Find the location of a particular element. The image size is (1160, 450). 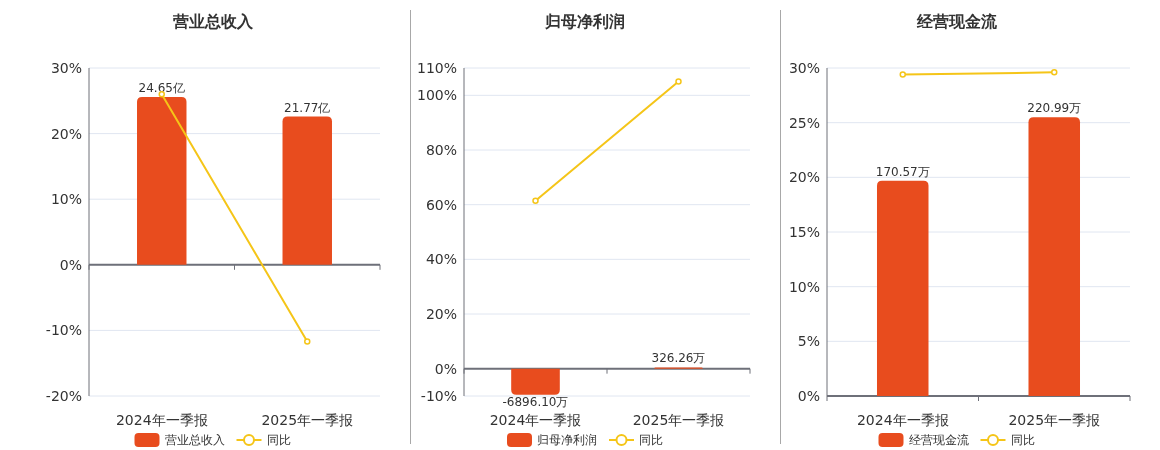

y-tick-label: 40% is located at coordinates (441, 259).